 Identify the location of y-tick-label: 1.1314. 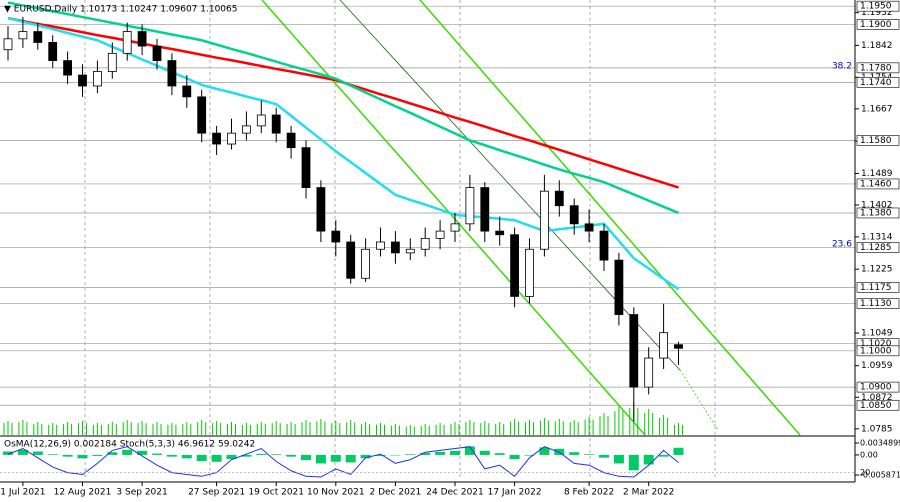
(877, 237).